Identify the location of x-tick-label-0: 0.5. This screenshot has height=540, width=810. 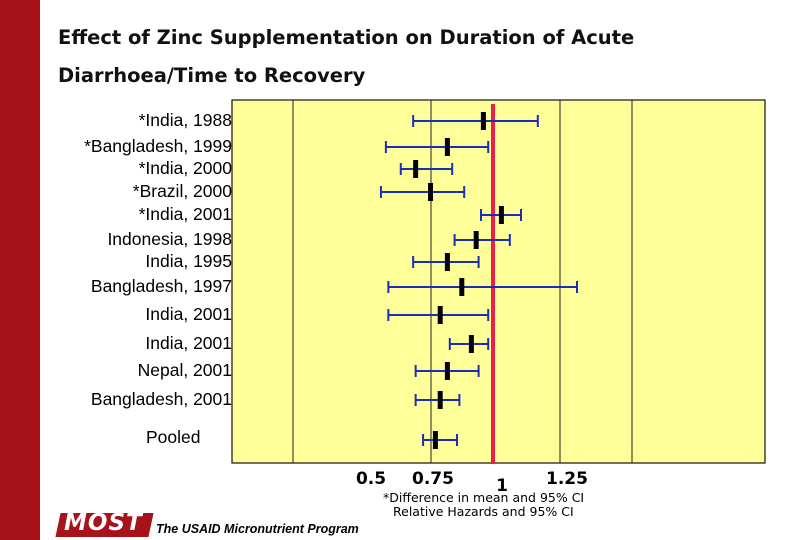
(371, 479).